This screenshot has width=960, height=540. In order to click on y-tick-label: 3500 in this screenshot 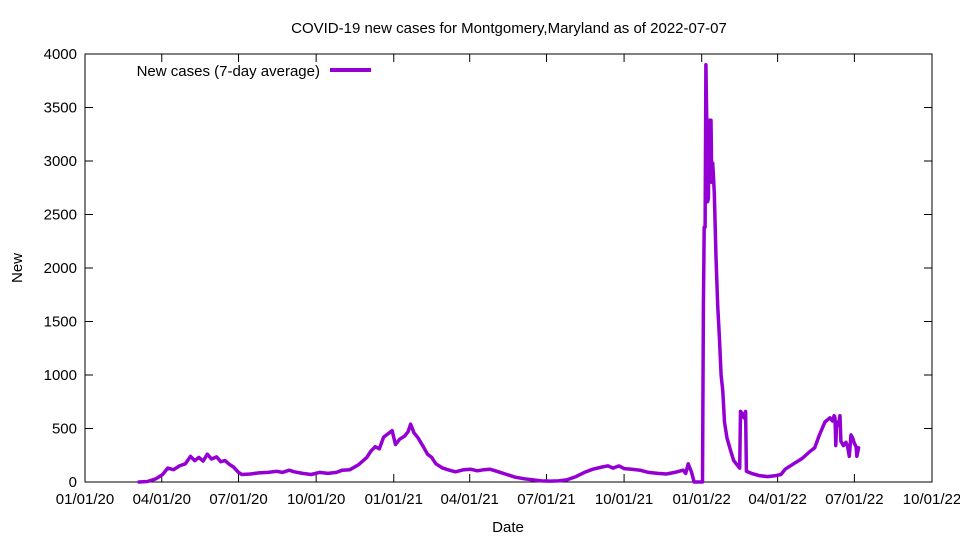, I will do `click(60, 108)`.